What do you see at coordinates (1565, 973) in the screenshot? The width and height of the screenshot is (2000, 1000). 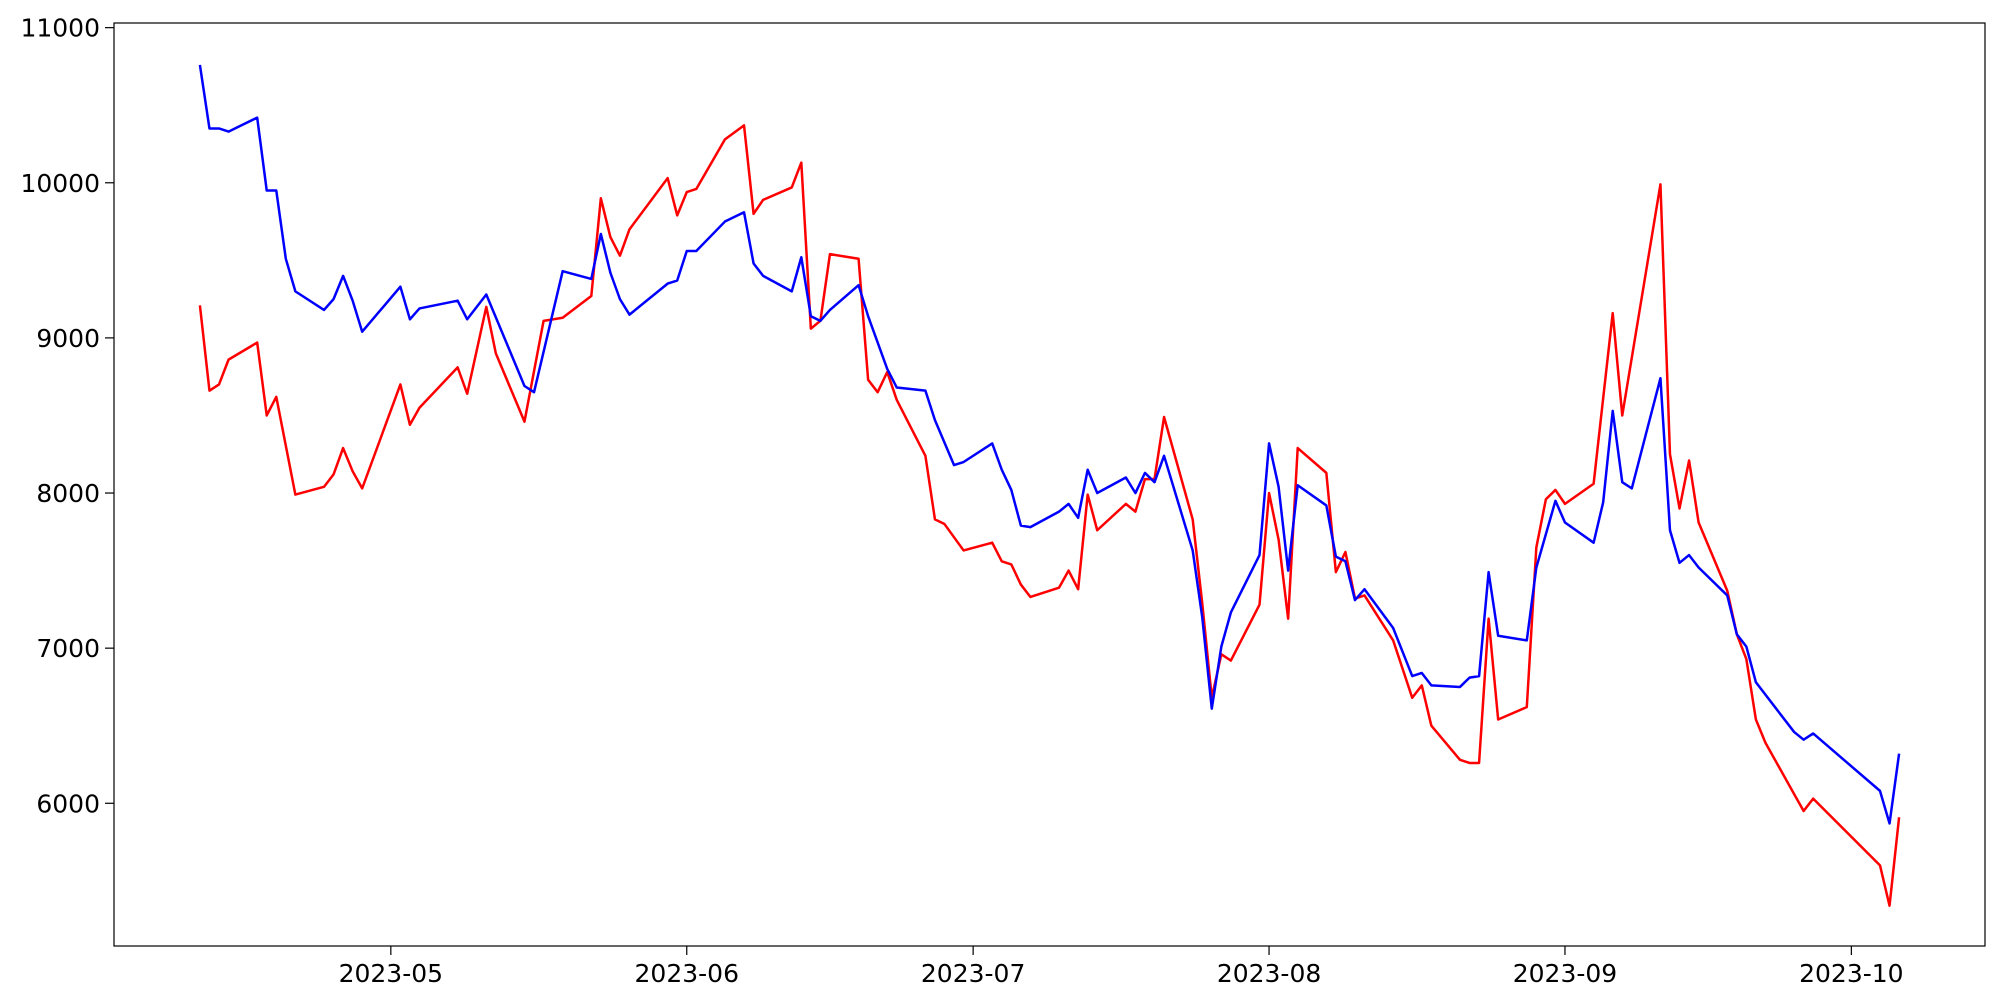 I see `x-tick-label: 2023-09` at bounding box center [1565, 973].